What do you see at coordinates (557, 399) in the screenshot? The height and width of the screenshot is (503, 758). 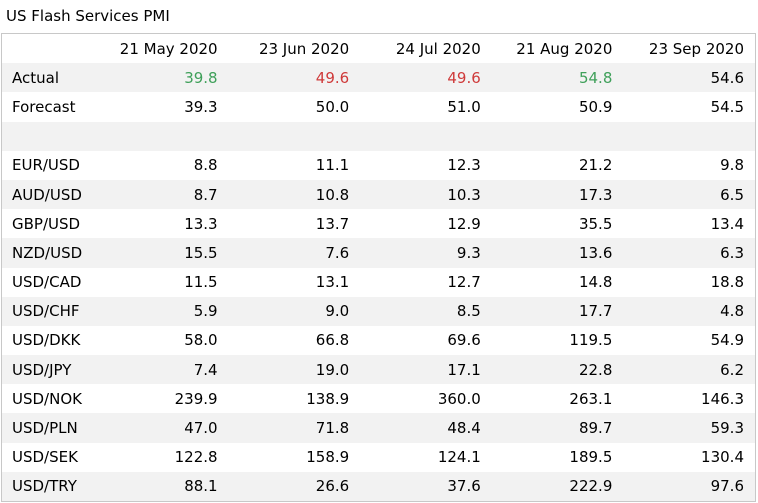 I see `pair-value: 263.1` at bounding box center [557, 399].